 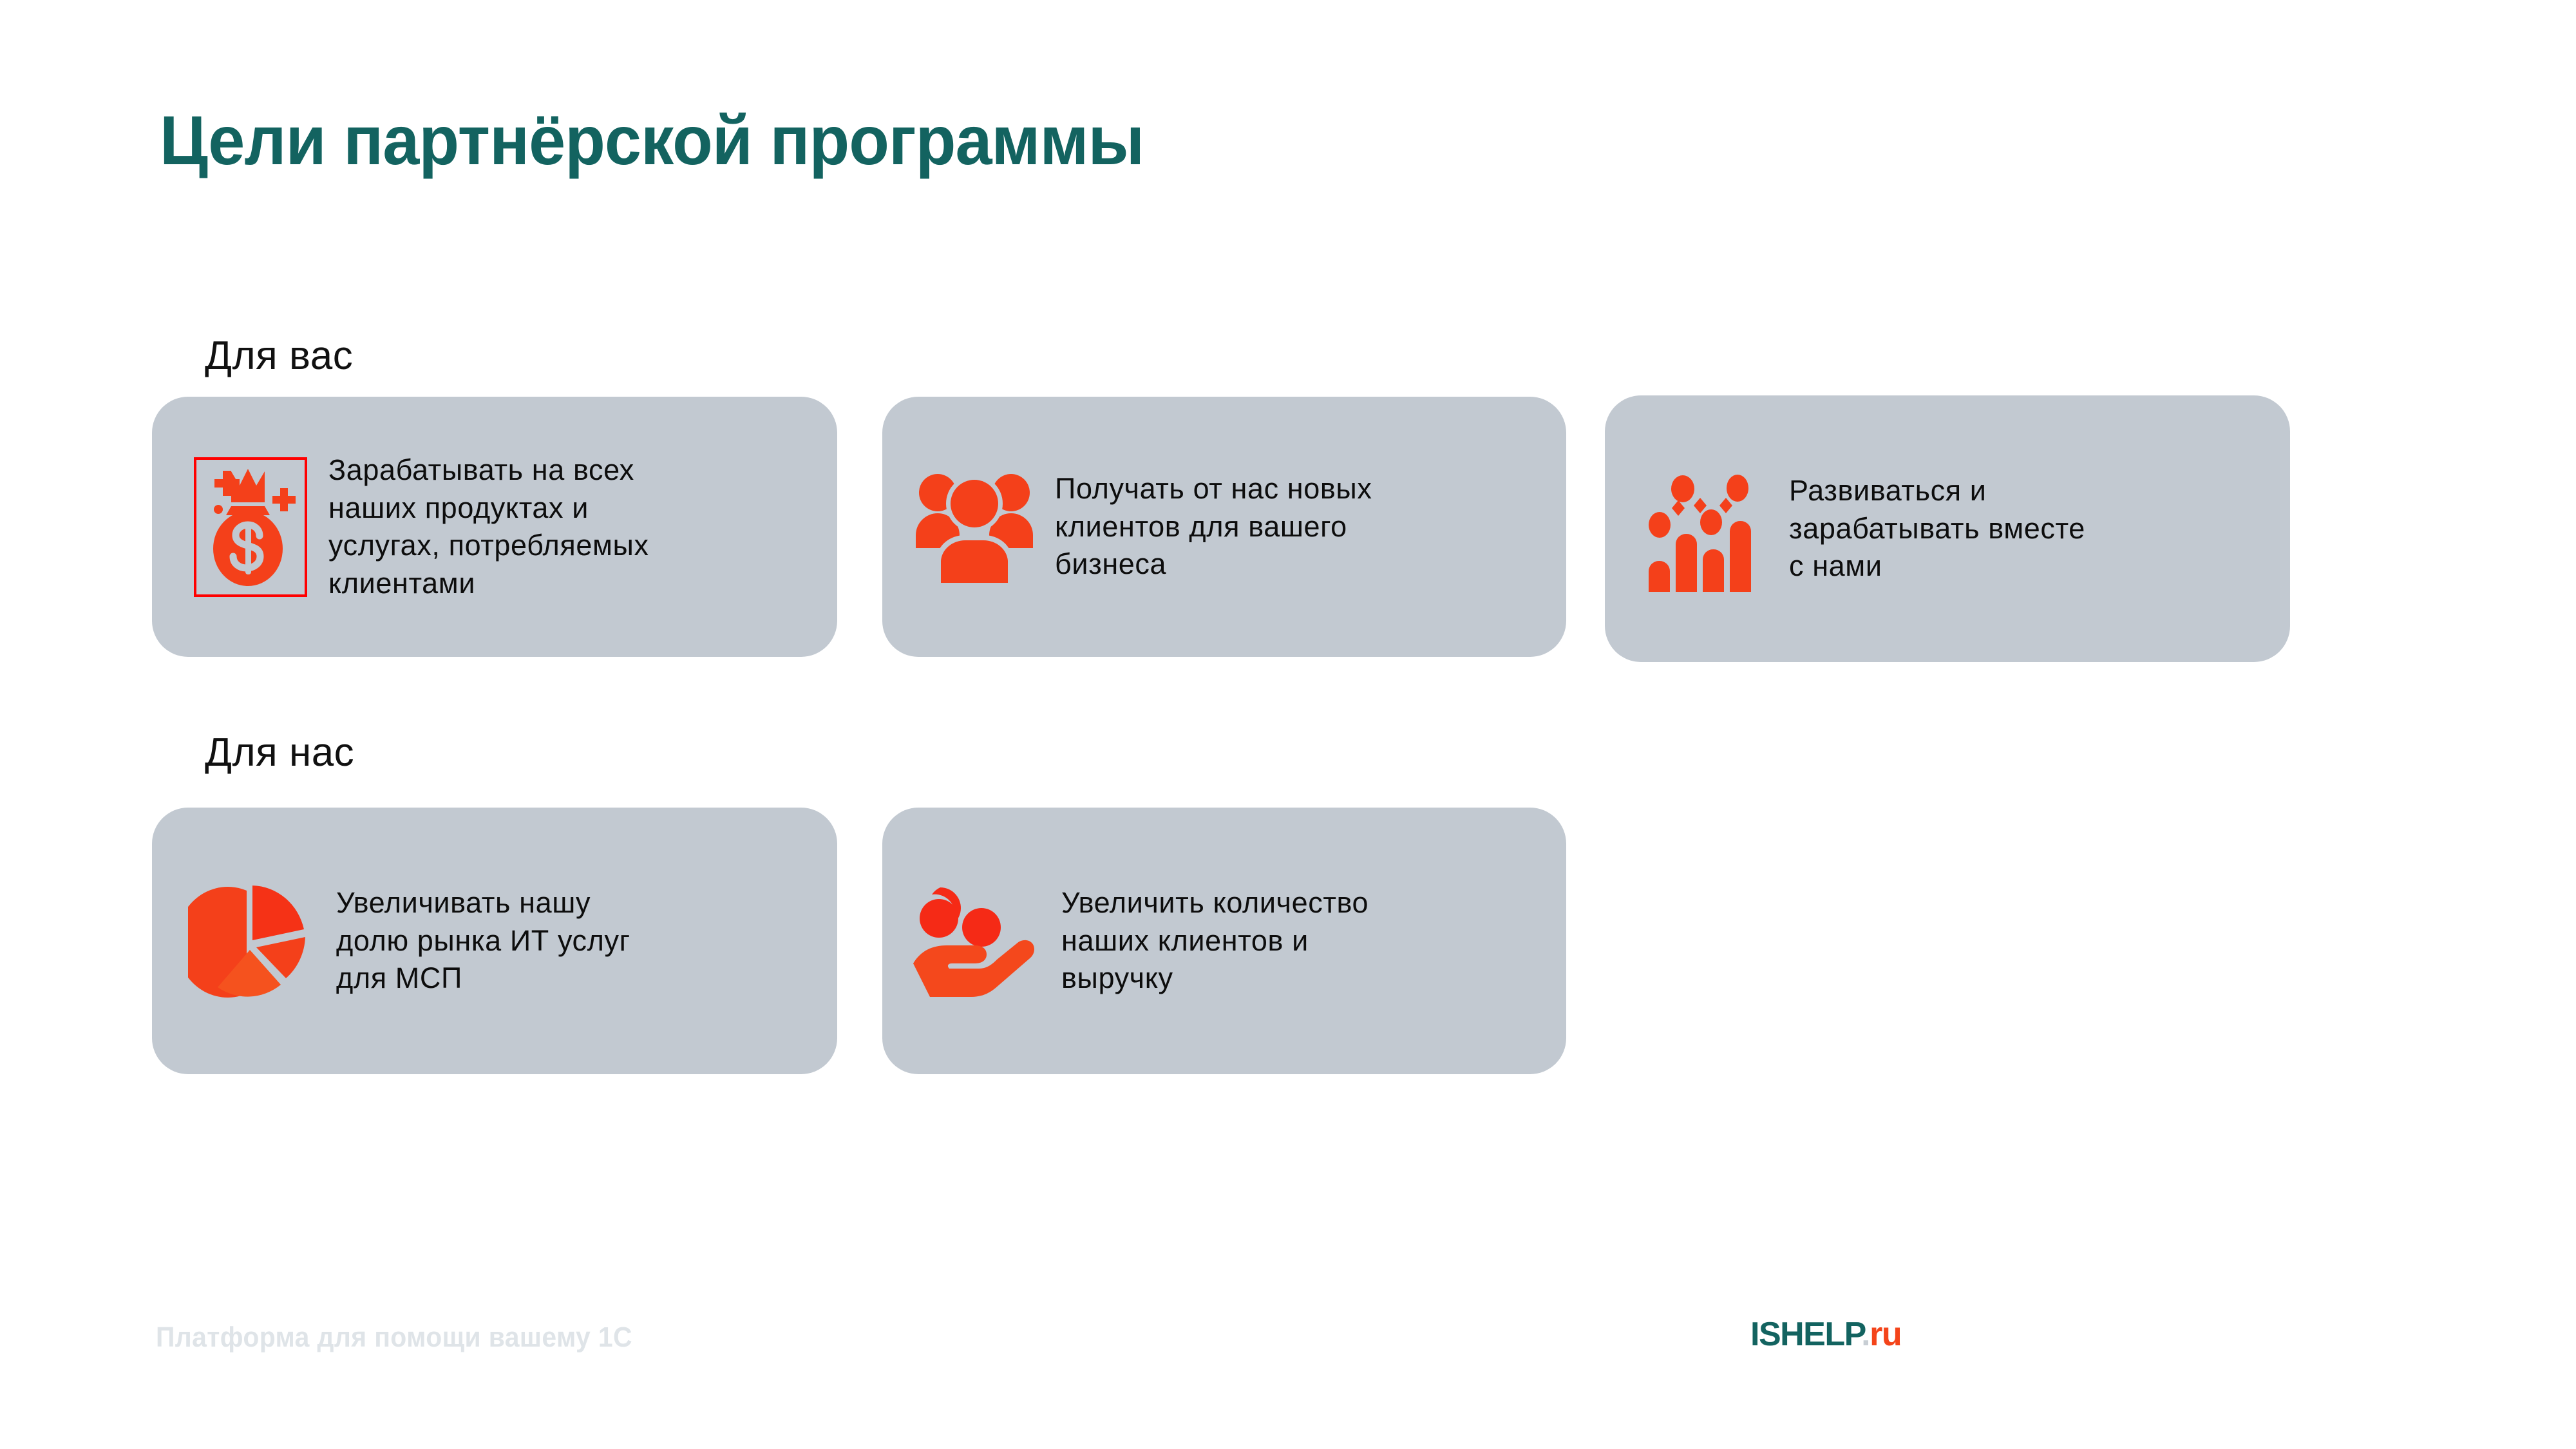 I want to click on pie-chart-icon, so click(x=247, y=942).